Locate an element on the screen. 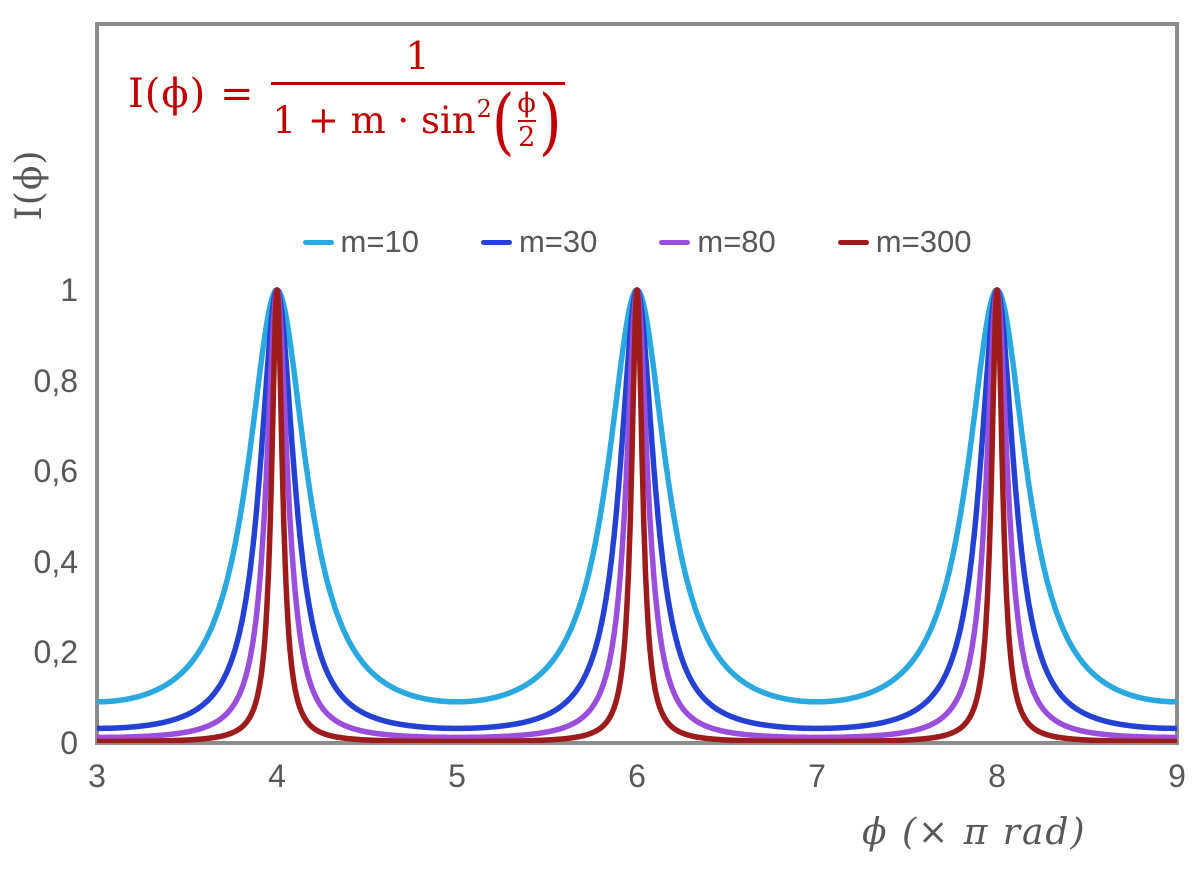 This screenshot has width=1200, height=880. inner-denominator: 2 is located at coordinates (527, 137).